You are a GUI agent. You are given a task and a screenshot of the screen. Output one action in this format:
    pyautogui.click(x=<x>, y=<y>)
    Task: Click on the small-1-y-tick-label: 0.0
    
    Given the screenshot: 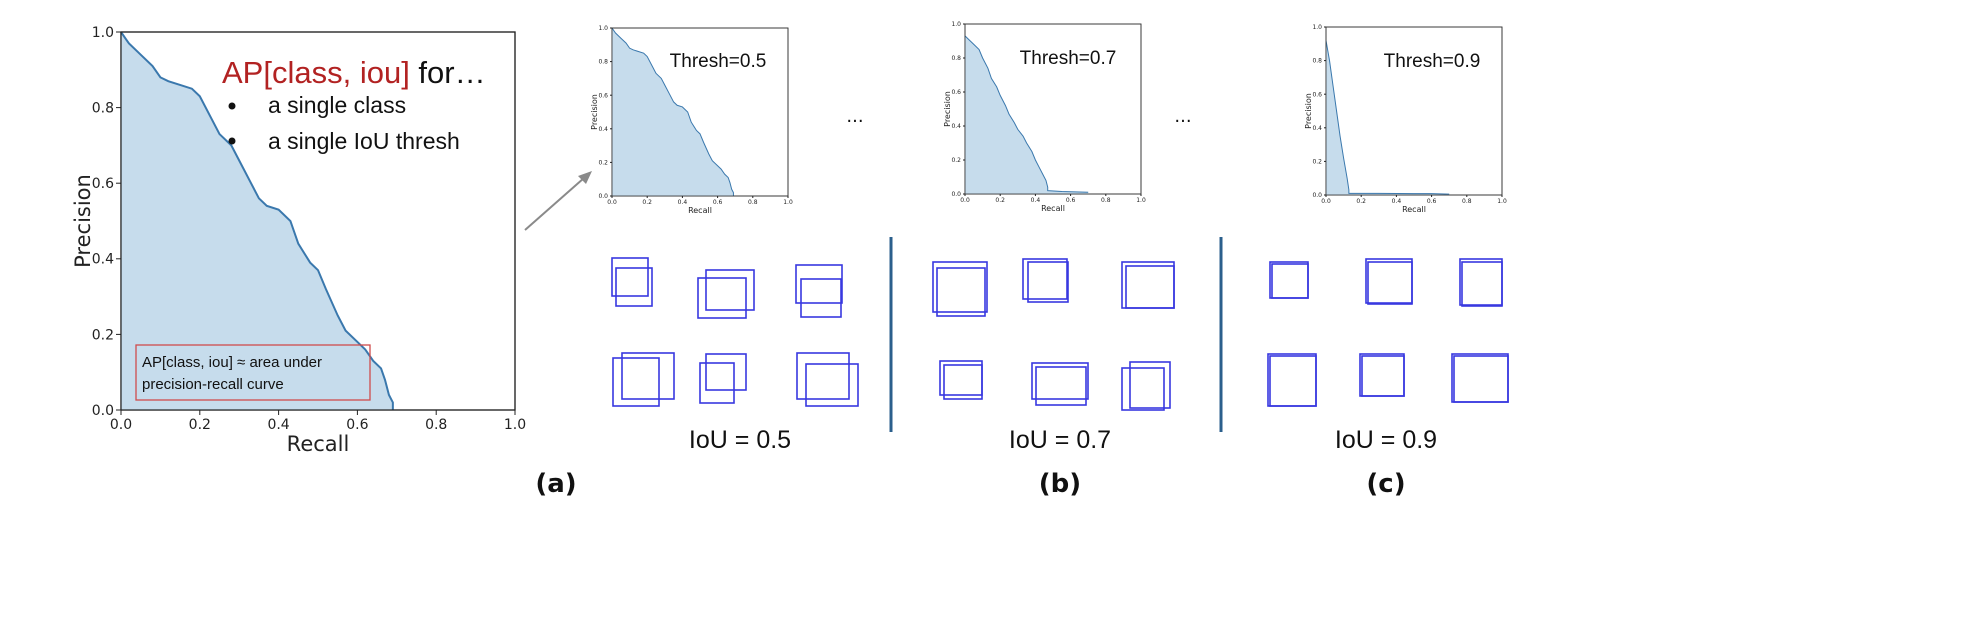 What is the action you would take?
    pyautogui.click(x=603, y=196)
    